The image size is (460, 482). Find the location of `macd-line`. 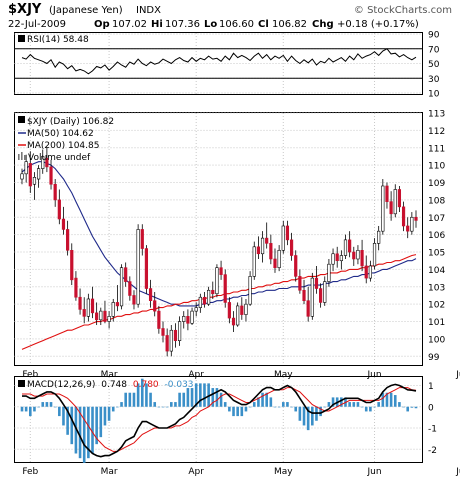

macd-line is located at coordinates (219, 420).